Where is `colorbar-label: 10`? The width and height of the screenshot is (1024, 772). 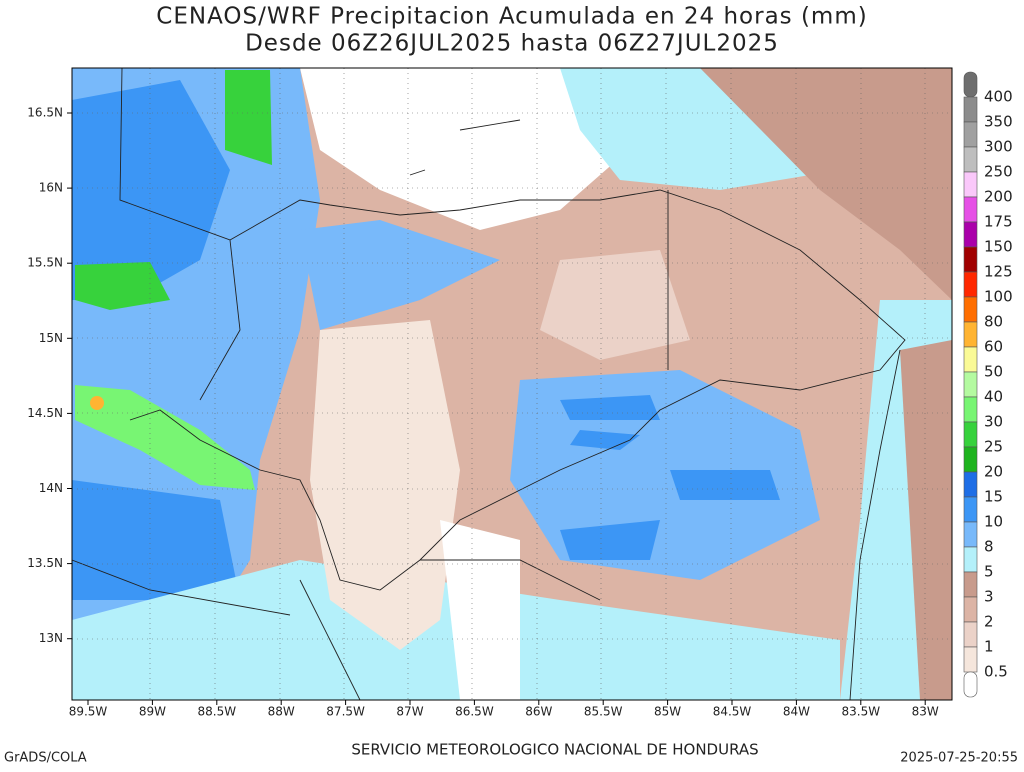 colorbar-label: 10 is located at coordinates (993, 522).